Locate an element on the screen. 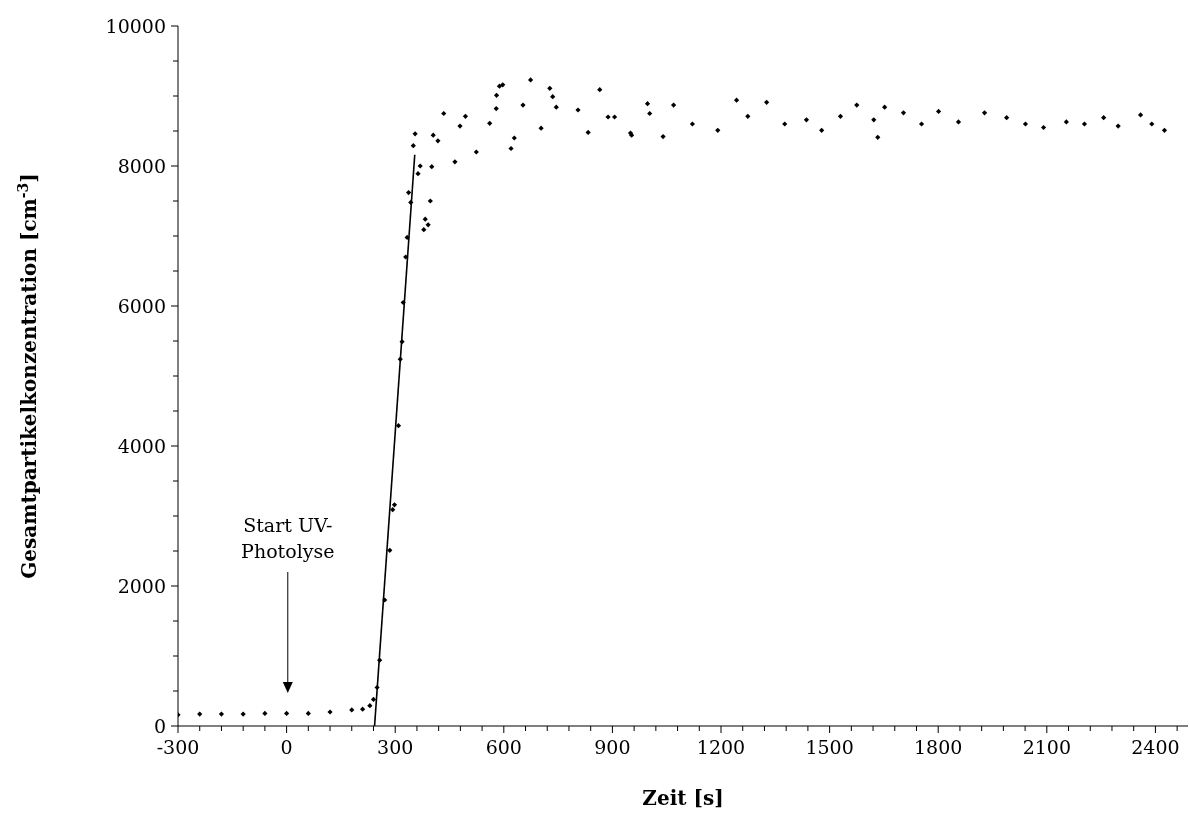 The image size is (1190, 819). x-tick-label: 300 is located at coordinates (395, 747).